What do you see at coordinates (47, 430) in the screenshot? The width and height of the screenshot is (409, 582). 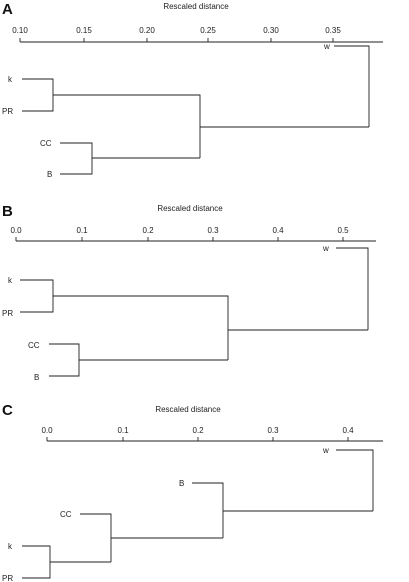 I see `panel-c-tick-label: 0.0` at bounding box center [47, 430].